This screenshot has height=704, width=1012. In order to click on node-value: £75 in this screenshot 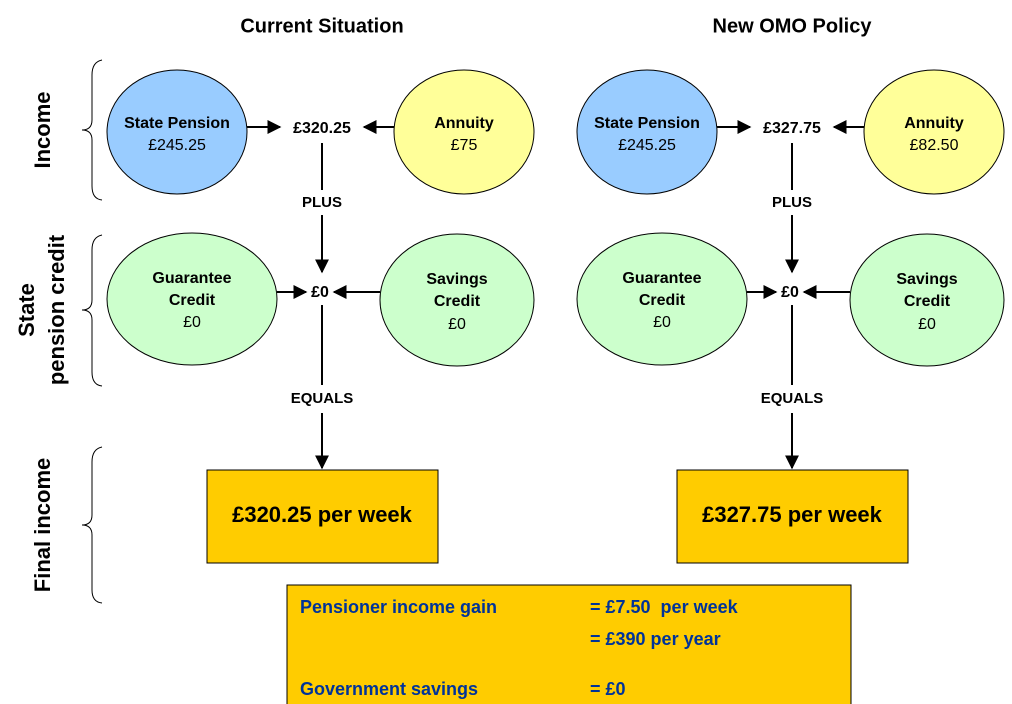, I will do `click(464, 145)`.